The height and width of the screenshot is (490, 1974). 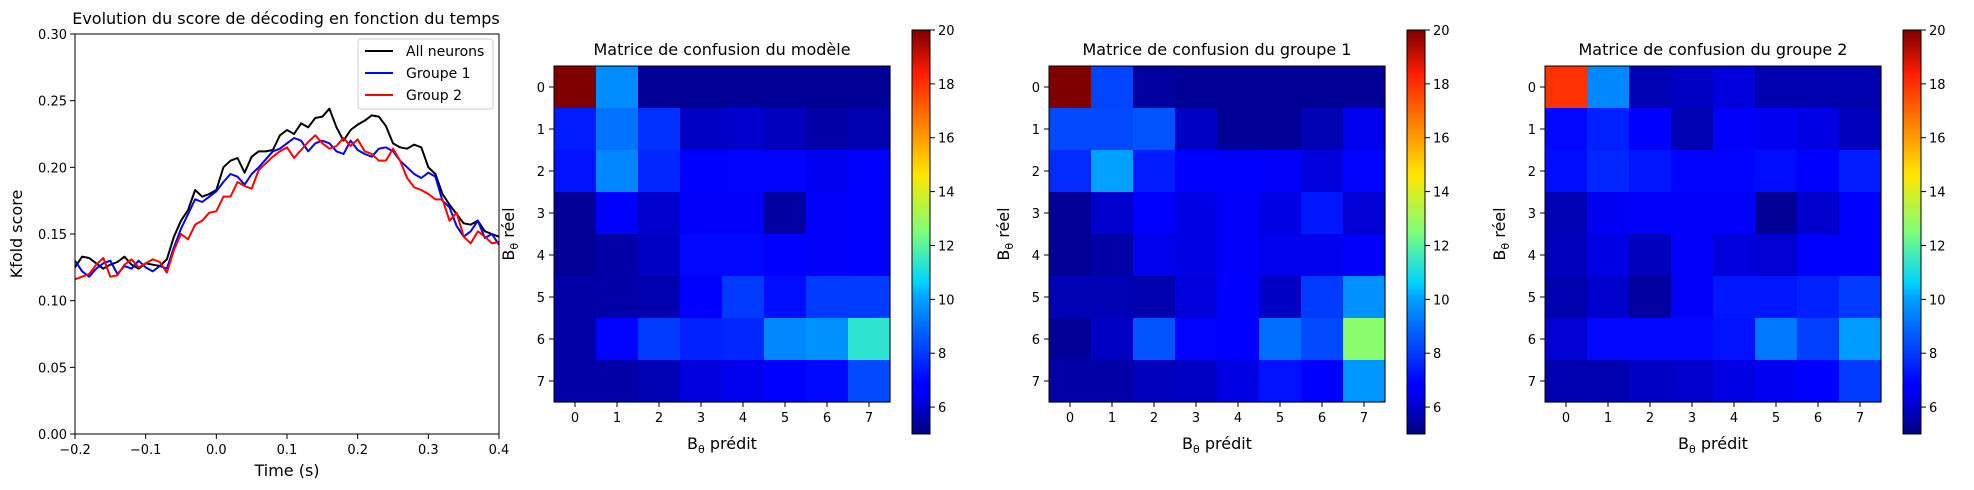 I want to click on heatmap-modele-y-label-subscript: θ, so click(x=514, y=246).